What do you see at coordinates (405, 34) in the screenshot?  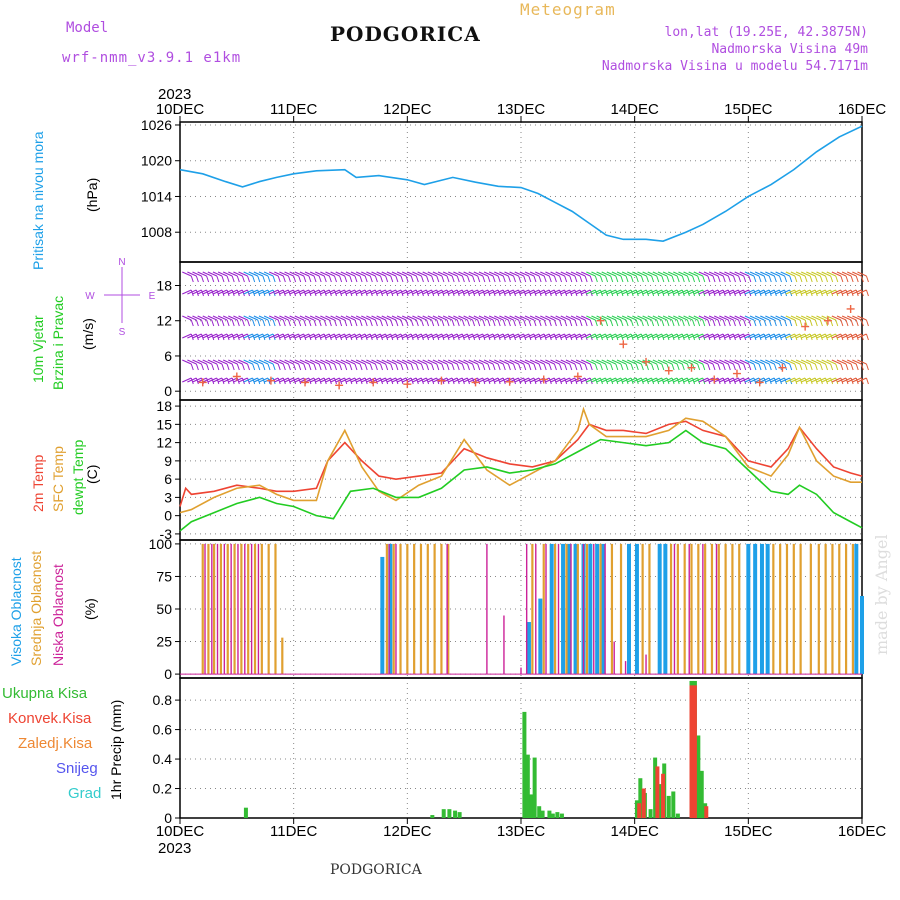 I see `station-title: PODGORICA` at bounding box center [405, 34].